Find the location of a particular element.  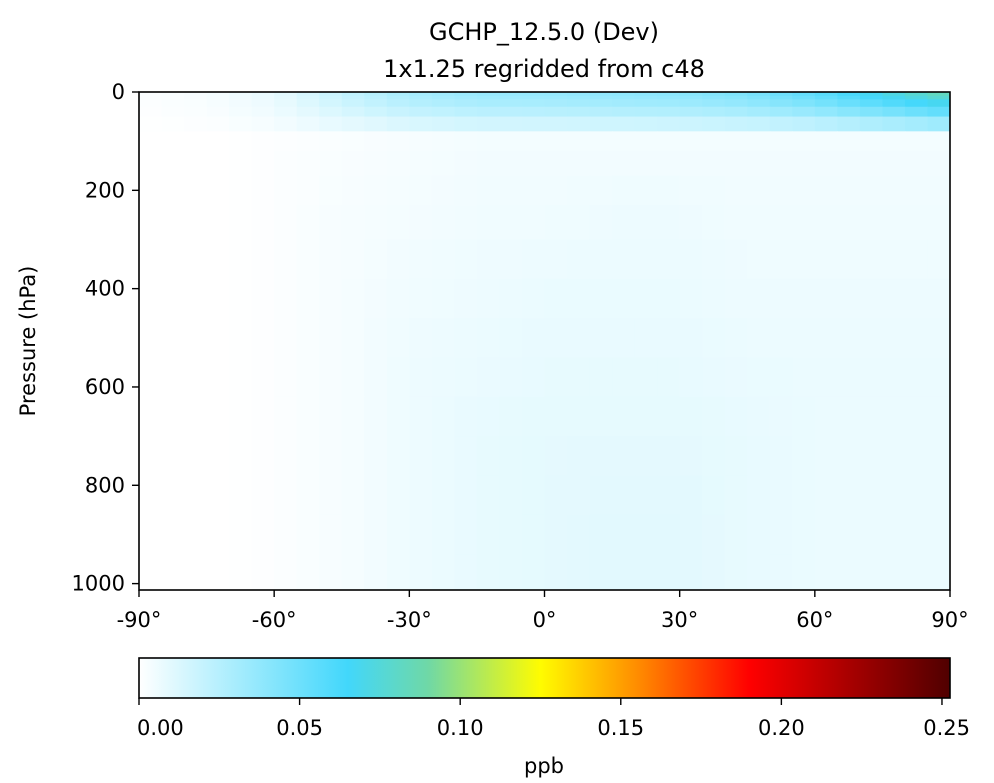

colorbar-tick-label: 0.15 is located at coordinates (620, 728).